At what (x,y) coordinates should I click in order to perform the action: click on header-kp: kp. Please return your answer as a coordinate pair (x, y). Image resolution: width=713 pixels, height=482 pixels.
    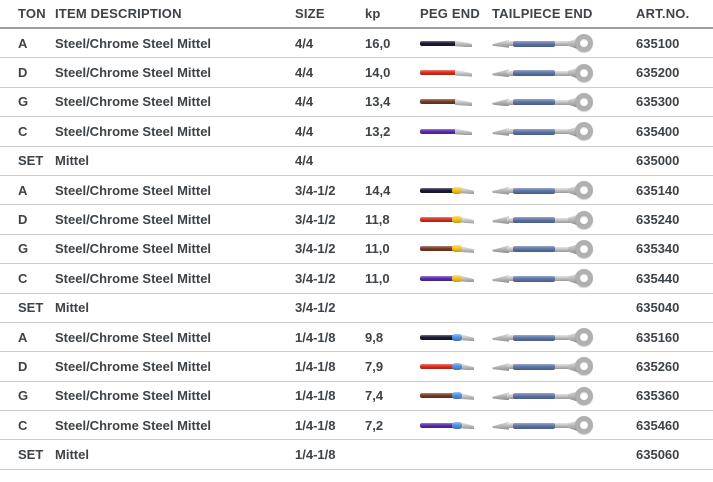
    Looking at the image, I should click on (373, 13).